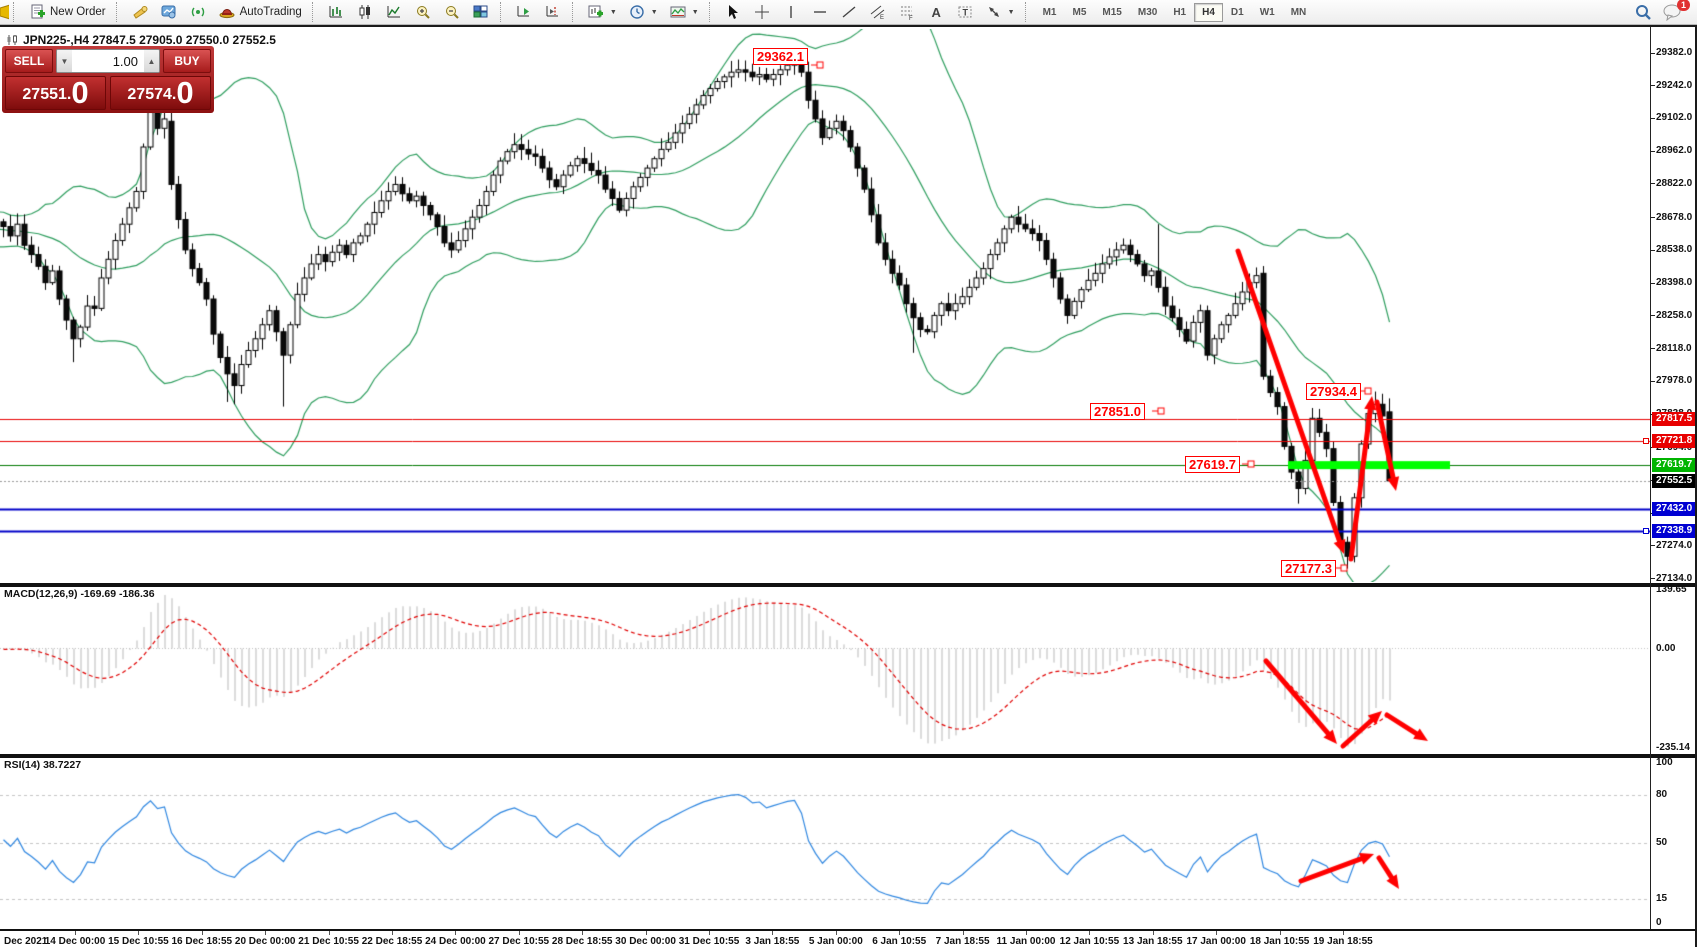 This screenshot has height=947, width=1697. What do you see at coordinates (762, 12) in the screenshot?
I see `crosshair-tool-button` at bounding box center [762, 12].